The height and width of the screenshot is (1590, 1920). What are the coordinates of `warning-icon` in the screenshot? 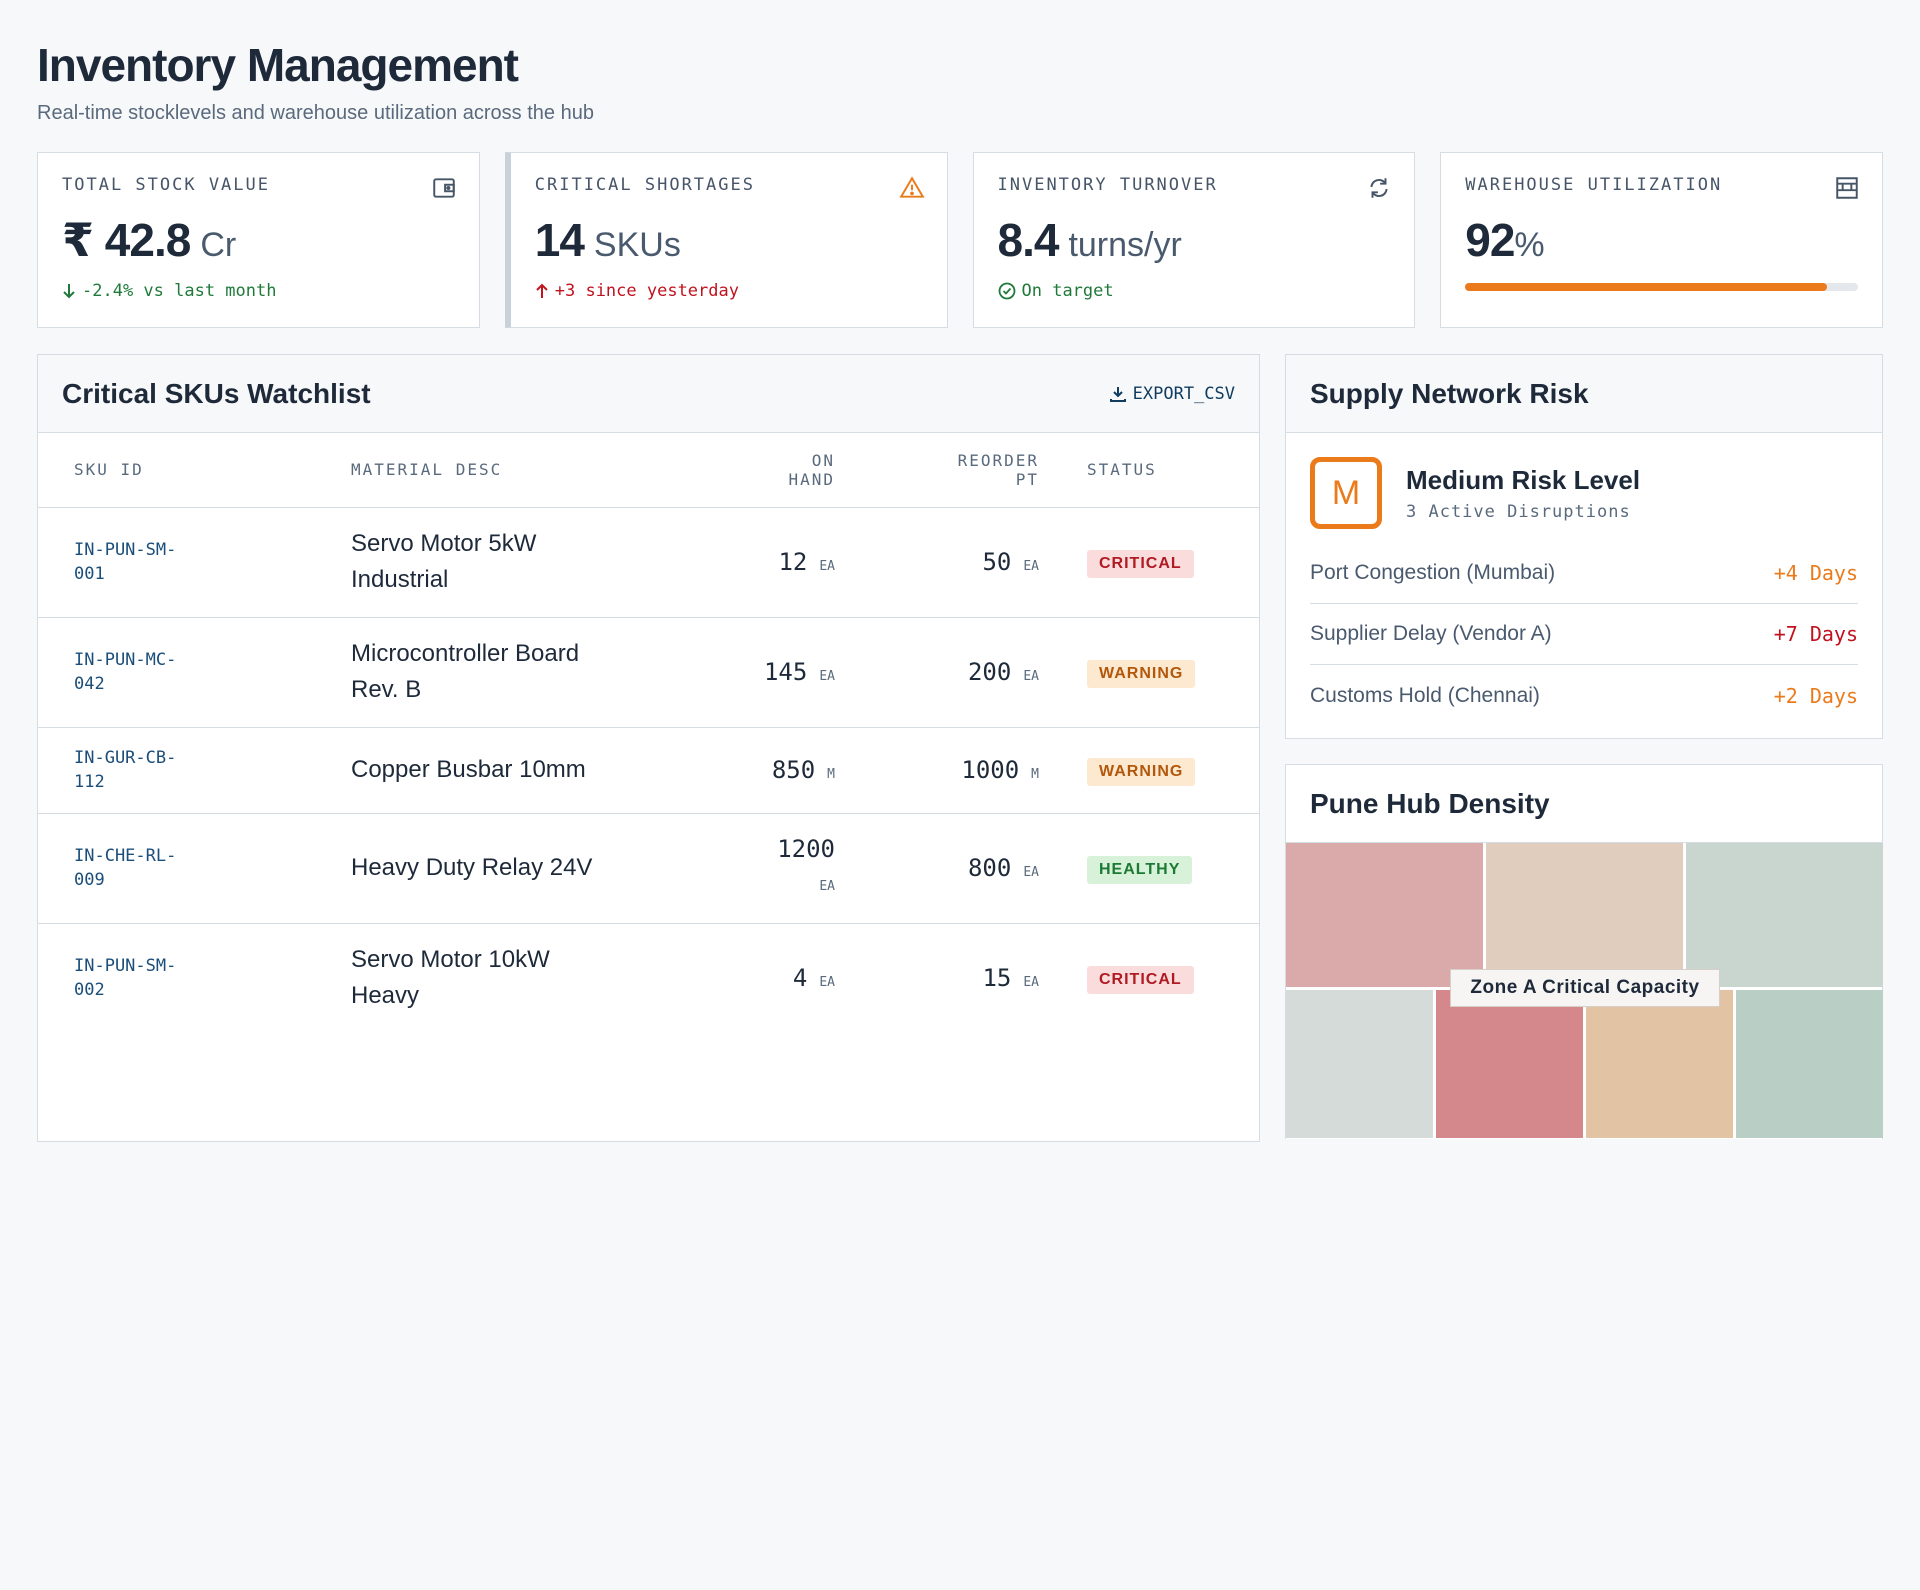 It's located at (911, 187).